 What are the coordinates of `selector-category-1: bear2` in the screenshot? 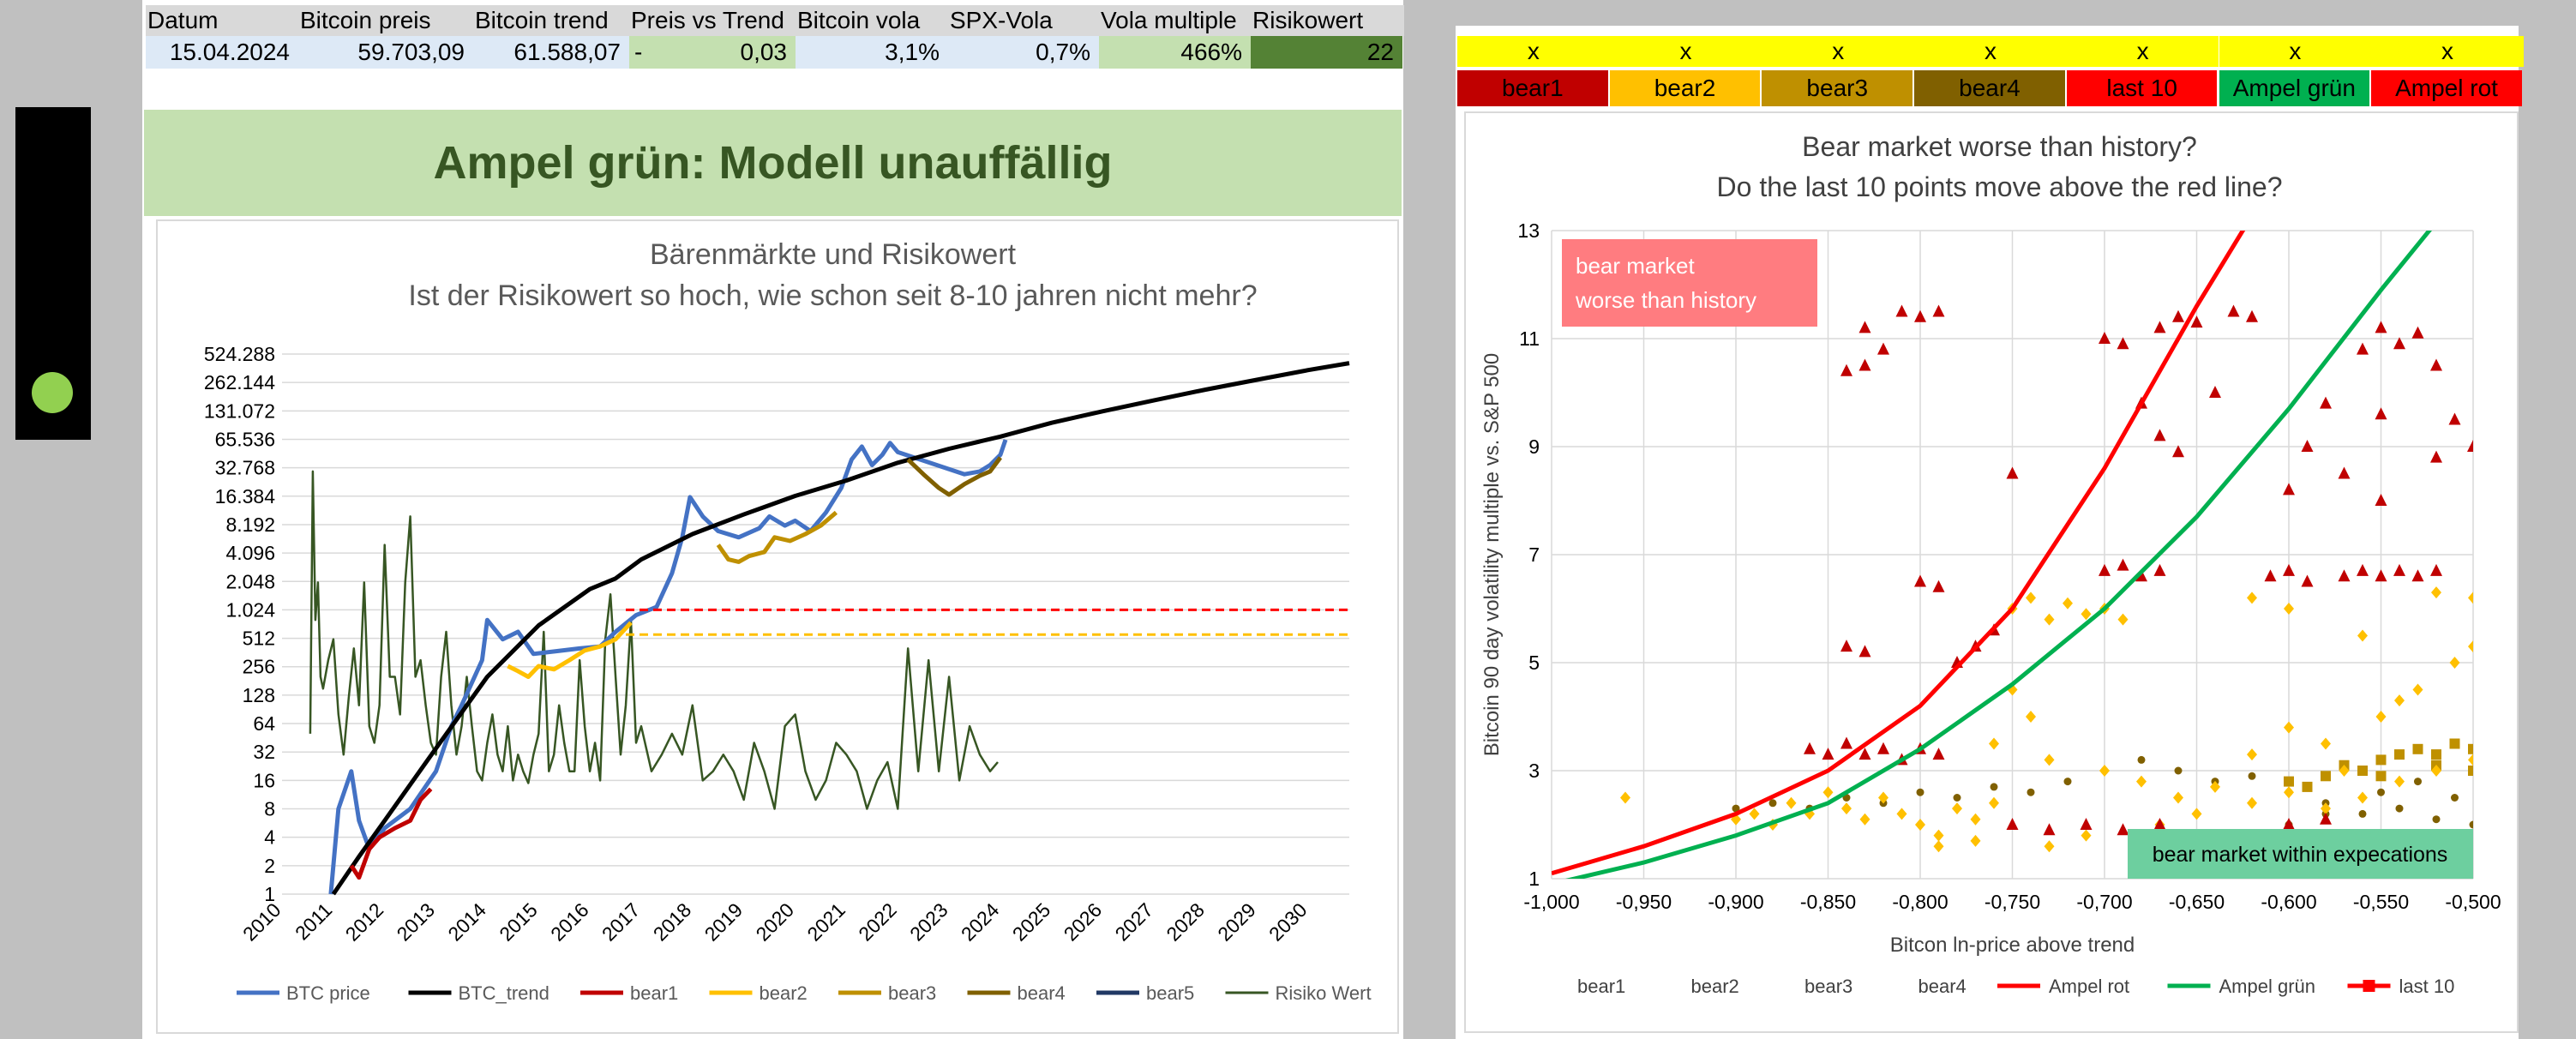 It's located at (1685, 88).